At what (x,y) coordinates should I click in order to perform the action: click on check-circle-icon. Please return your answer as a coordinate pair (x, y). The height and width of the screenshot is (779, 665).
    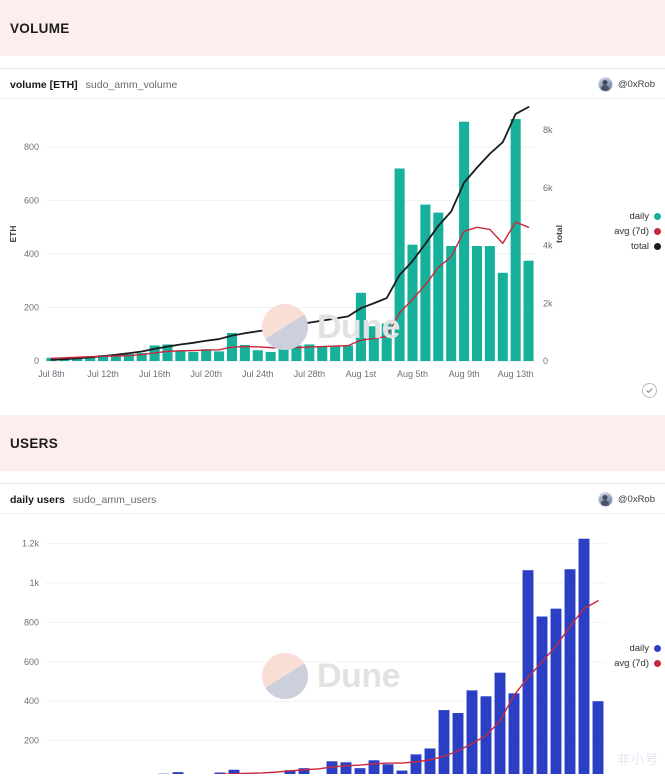
    Looking at the image, I should click on (649, 390).